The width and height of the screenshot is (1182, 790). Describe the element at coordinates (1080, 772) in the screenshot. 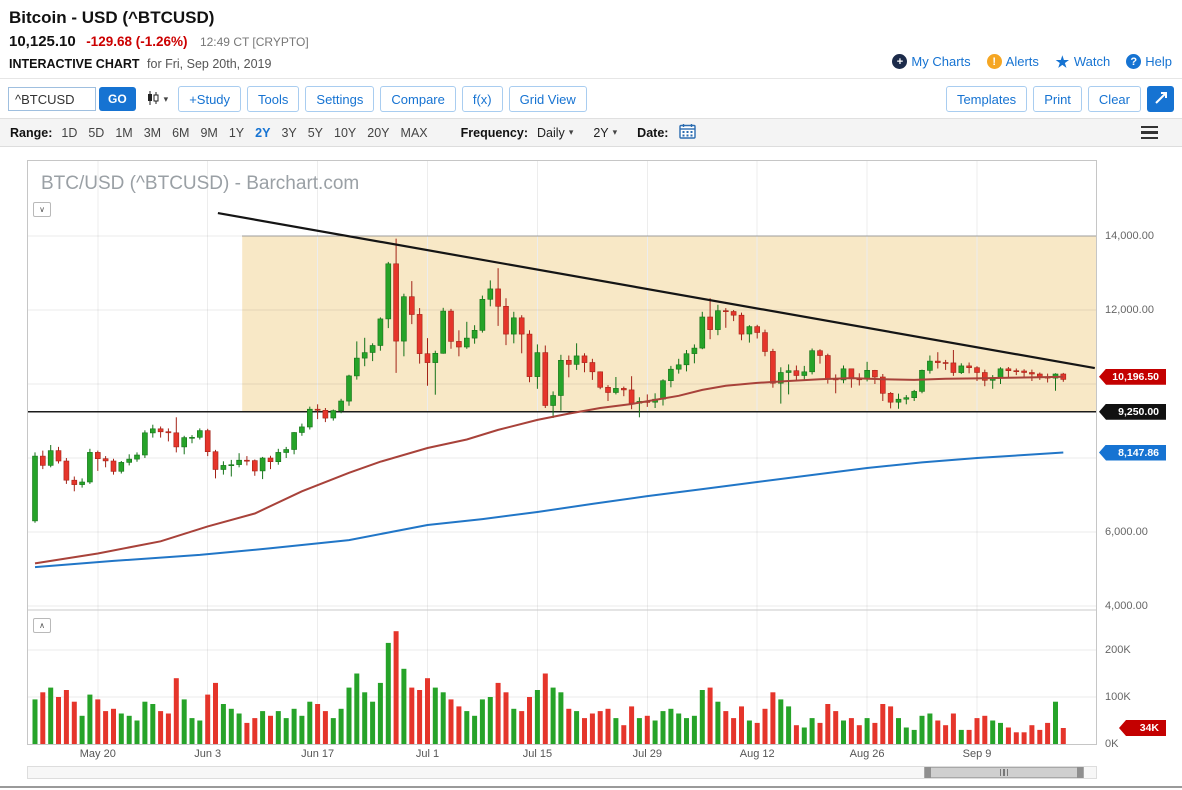

I see `scrollbar-right-handle` at that location.